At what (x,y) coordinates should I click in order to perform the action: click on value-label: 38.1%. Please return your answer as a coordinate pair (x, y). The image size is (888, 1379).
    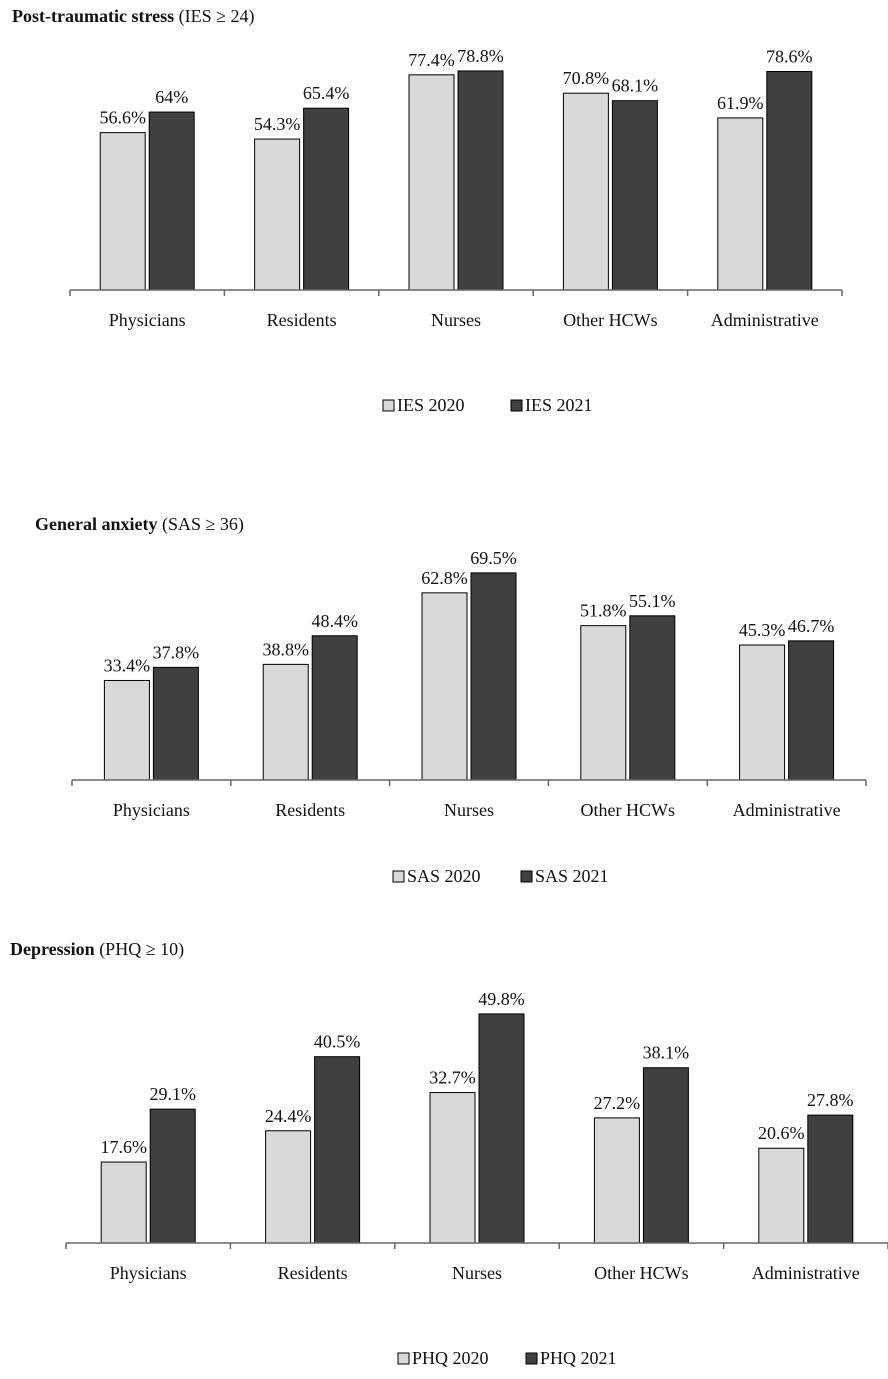
    Looking at the image, I should click on (666, 1053).